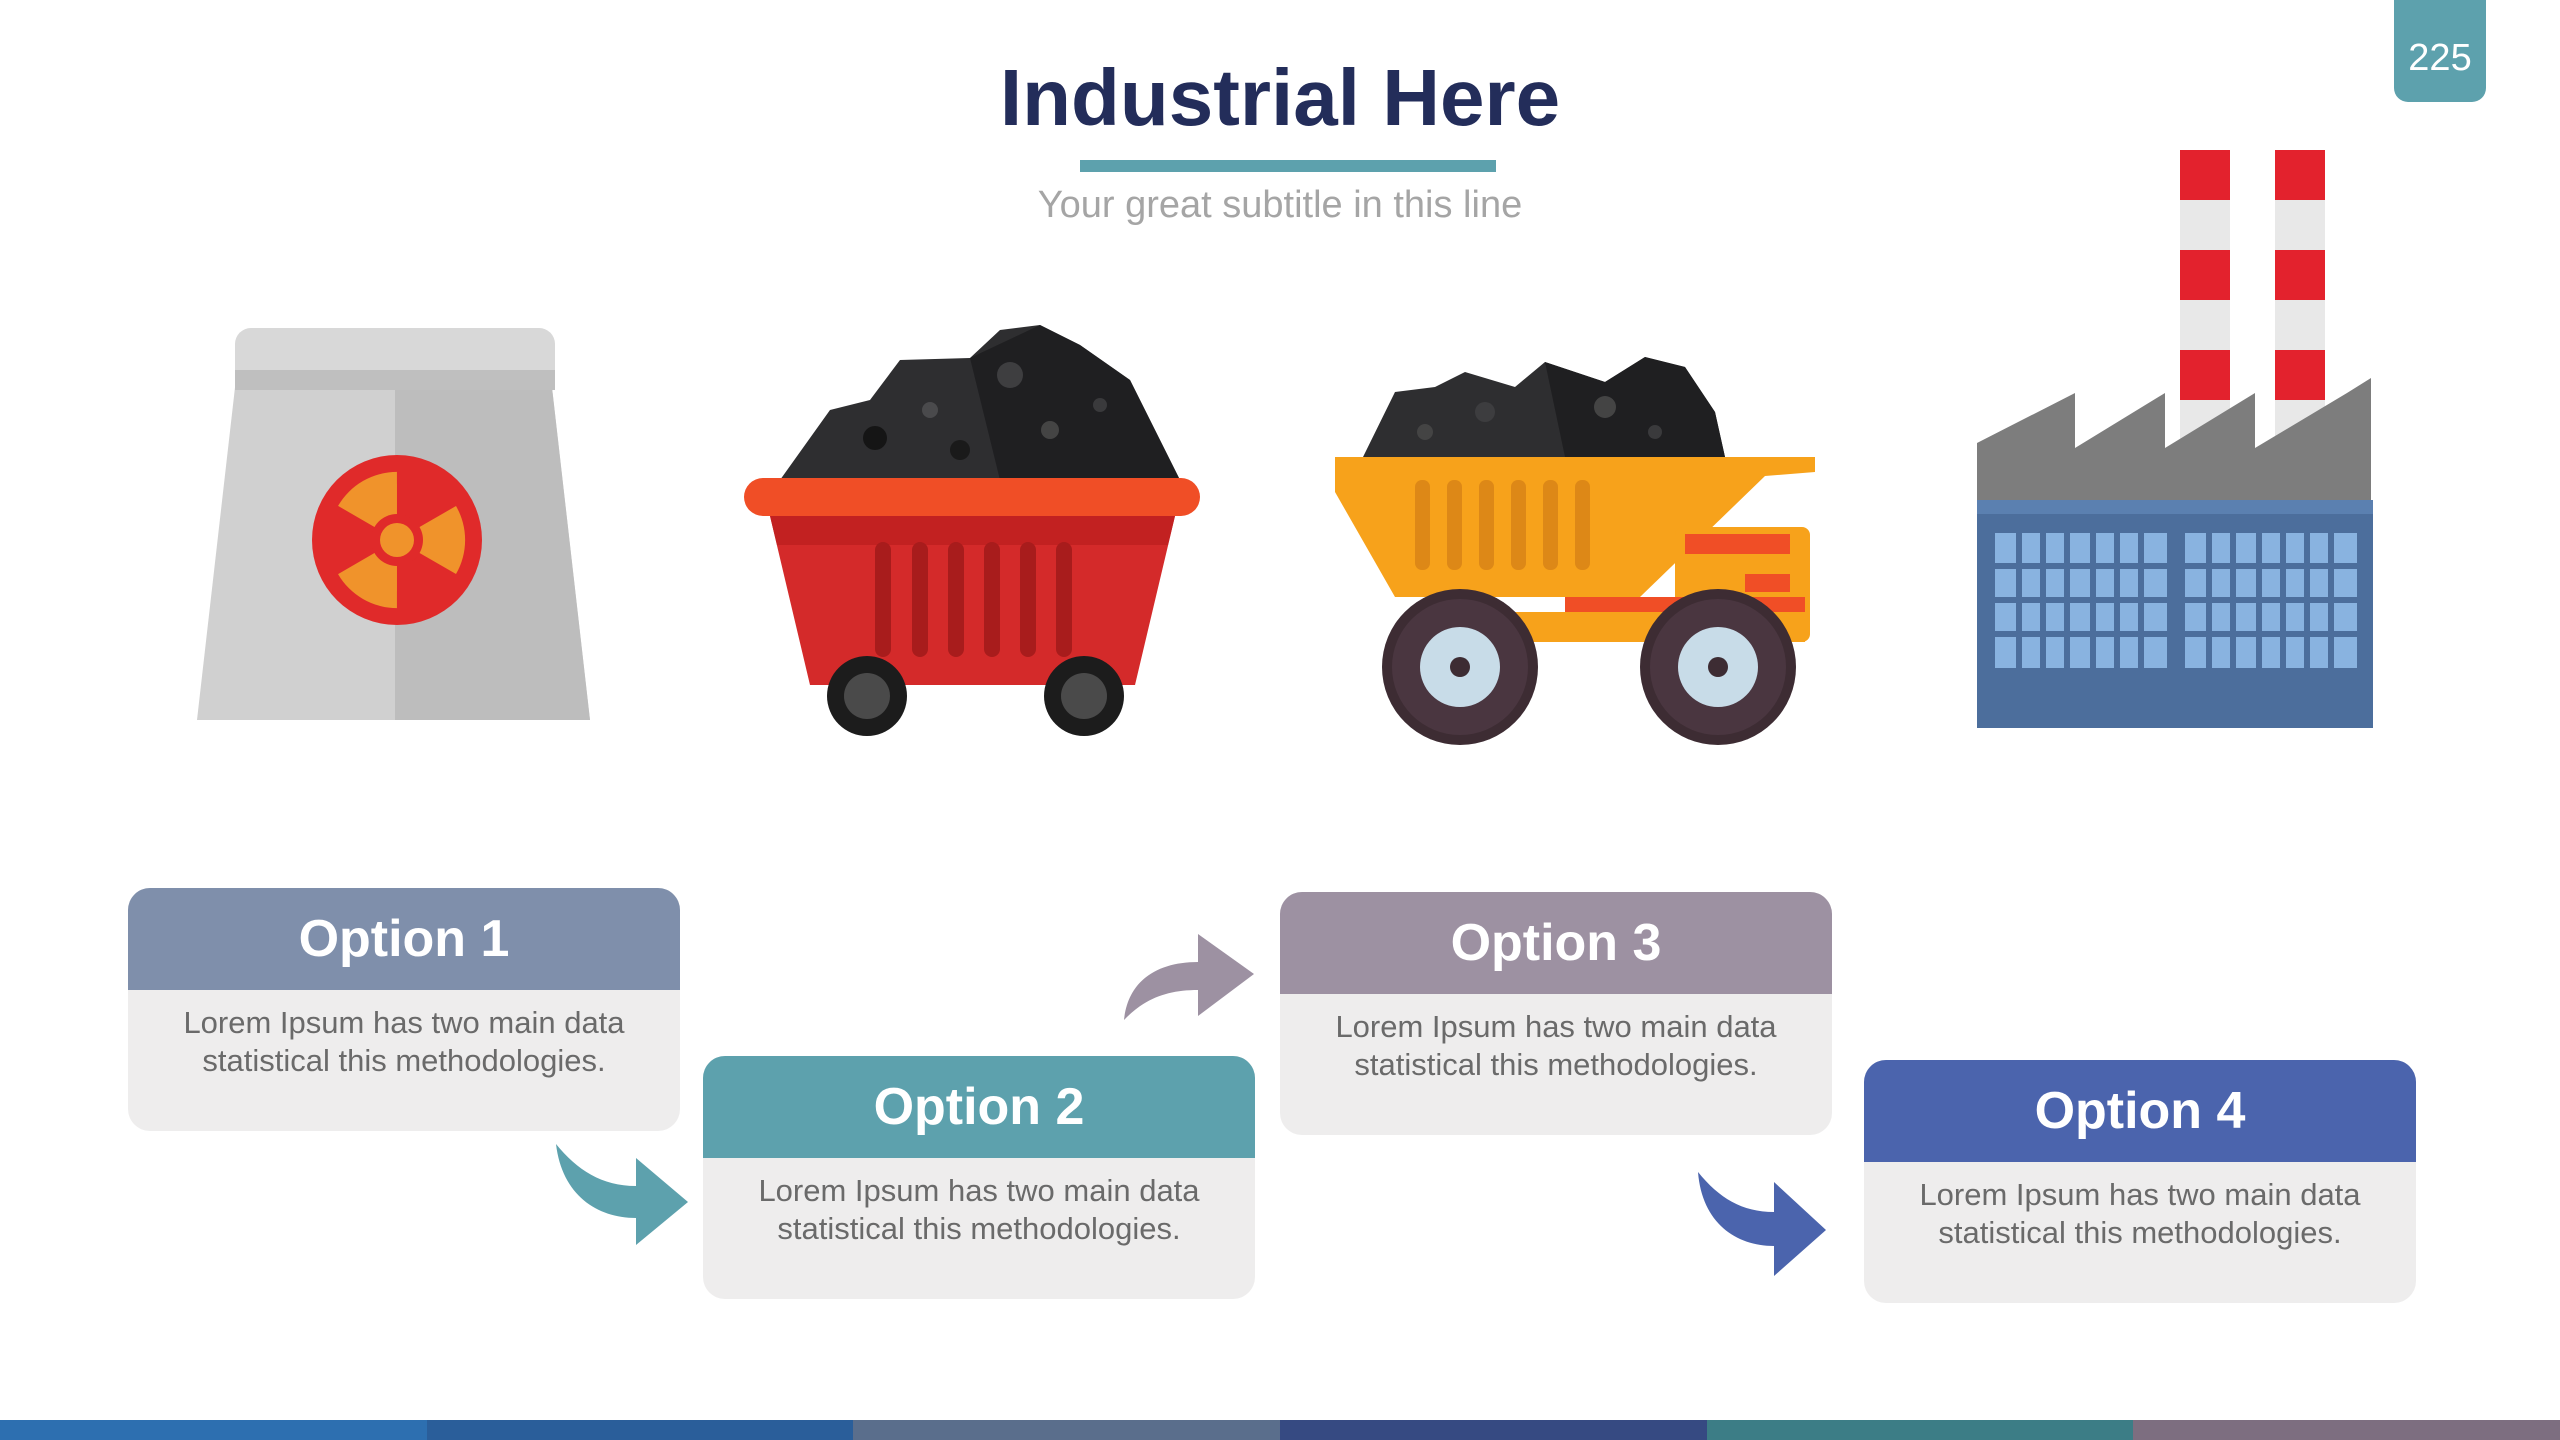  I want to click on dump-truck-icon, so click(1575, 551).